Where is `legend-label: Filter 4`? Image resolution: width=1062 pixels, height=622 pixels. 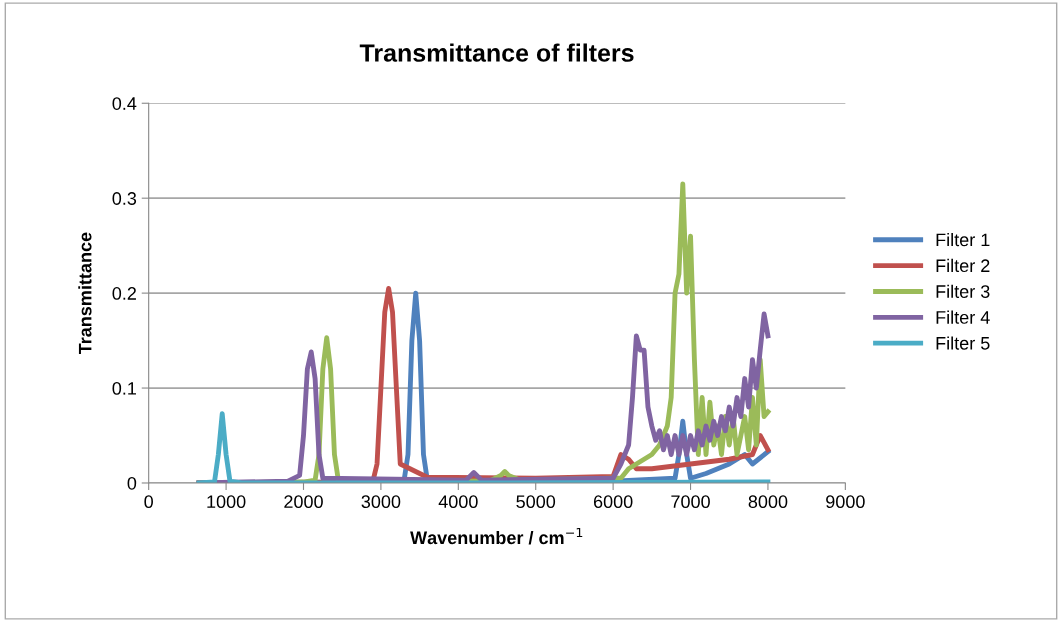 legend-label: Filter 4 is located at coordinates (963, 317).